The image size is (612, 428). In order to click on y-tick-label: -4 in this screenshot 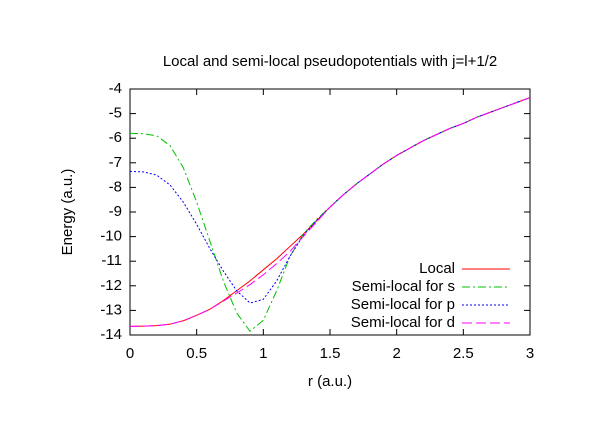, I will do `click(115, 88)`.